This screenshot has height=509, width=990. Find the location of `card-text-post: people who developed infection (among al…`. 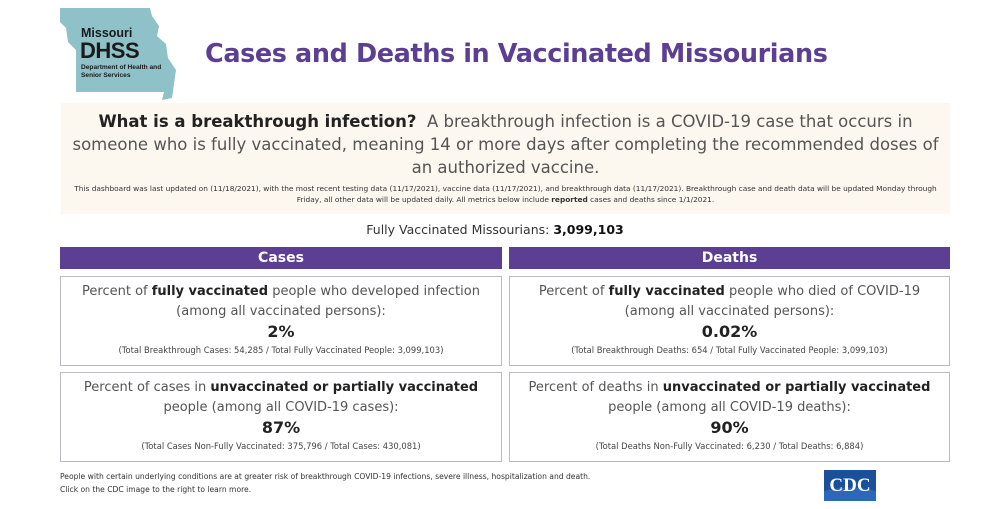

card-text-post: people who developed infection (among al… is located at coordinates (328, 301).